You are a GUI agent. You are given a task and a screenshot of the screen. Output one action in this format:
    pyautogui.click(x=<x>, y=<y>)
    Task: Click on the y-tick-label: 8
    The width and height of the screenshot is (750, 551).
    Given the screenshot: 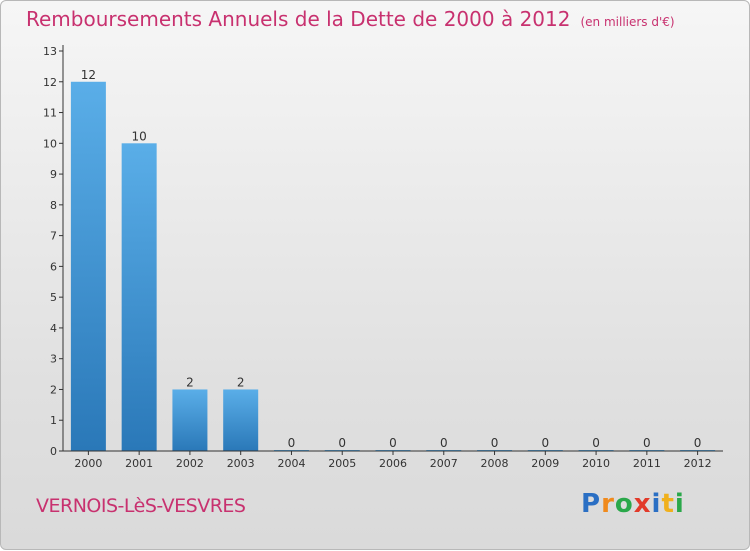 What is the action you would take?
    pyautogui.click(x=53, y=205)
    